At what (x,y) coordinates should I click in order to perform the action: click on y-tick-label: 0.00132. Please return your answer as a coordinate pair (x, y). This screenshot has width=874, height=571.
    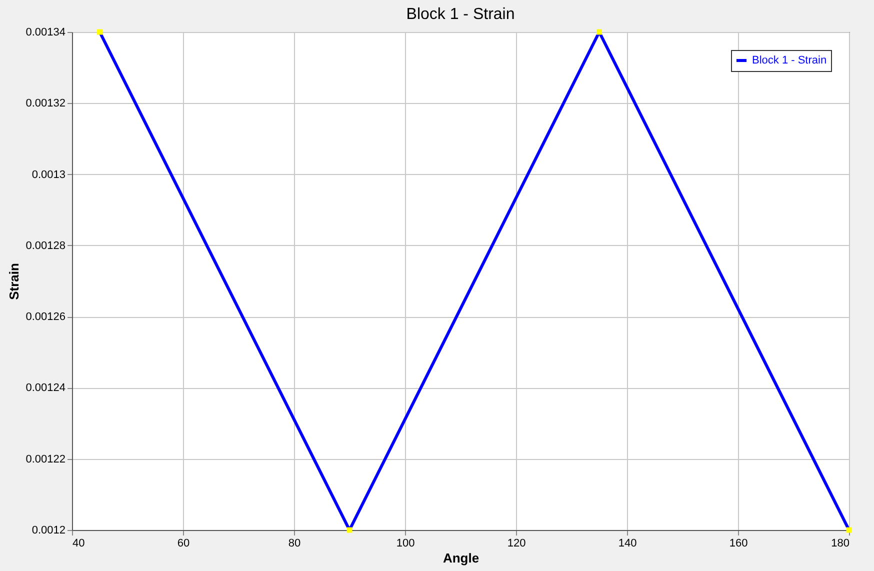
    Looking at the image, I should click on (46, 104).